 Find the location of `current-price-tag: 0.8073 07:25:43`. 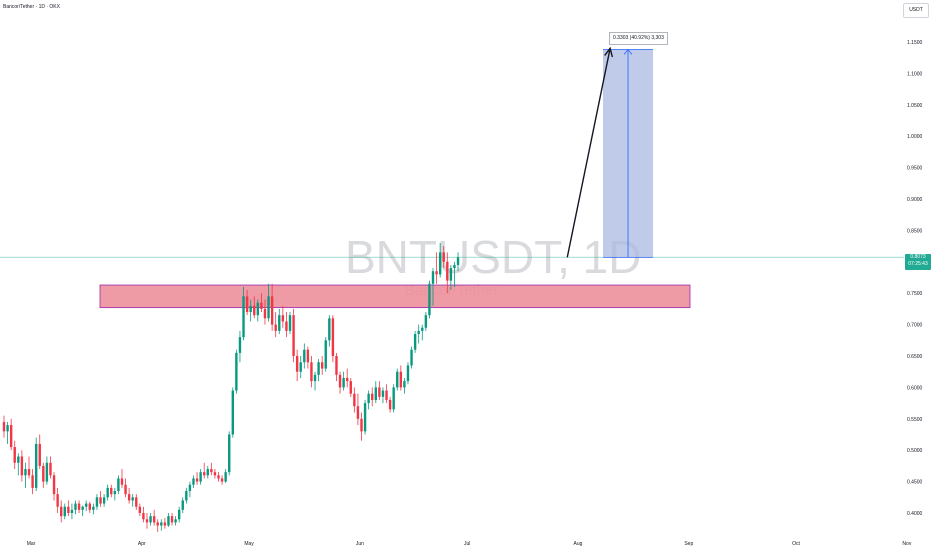

current-price-tag: 0.8073 07:25:43 is located at coordinates (918, 262).